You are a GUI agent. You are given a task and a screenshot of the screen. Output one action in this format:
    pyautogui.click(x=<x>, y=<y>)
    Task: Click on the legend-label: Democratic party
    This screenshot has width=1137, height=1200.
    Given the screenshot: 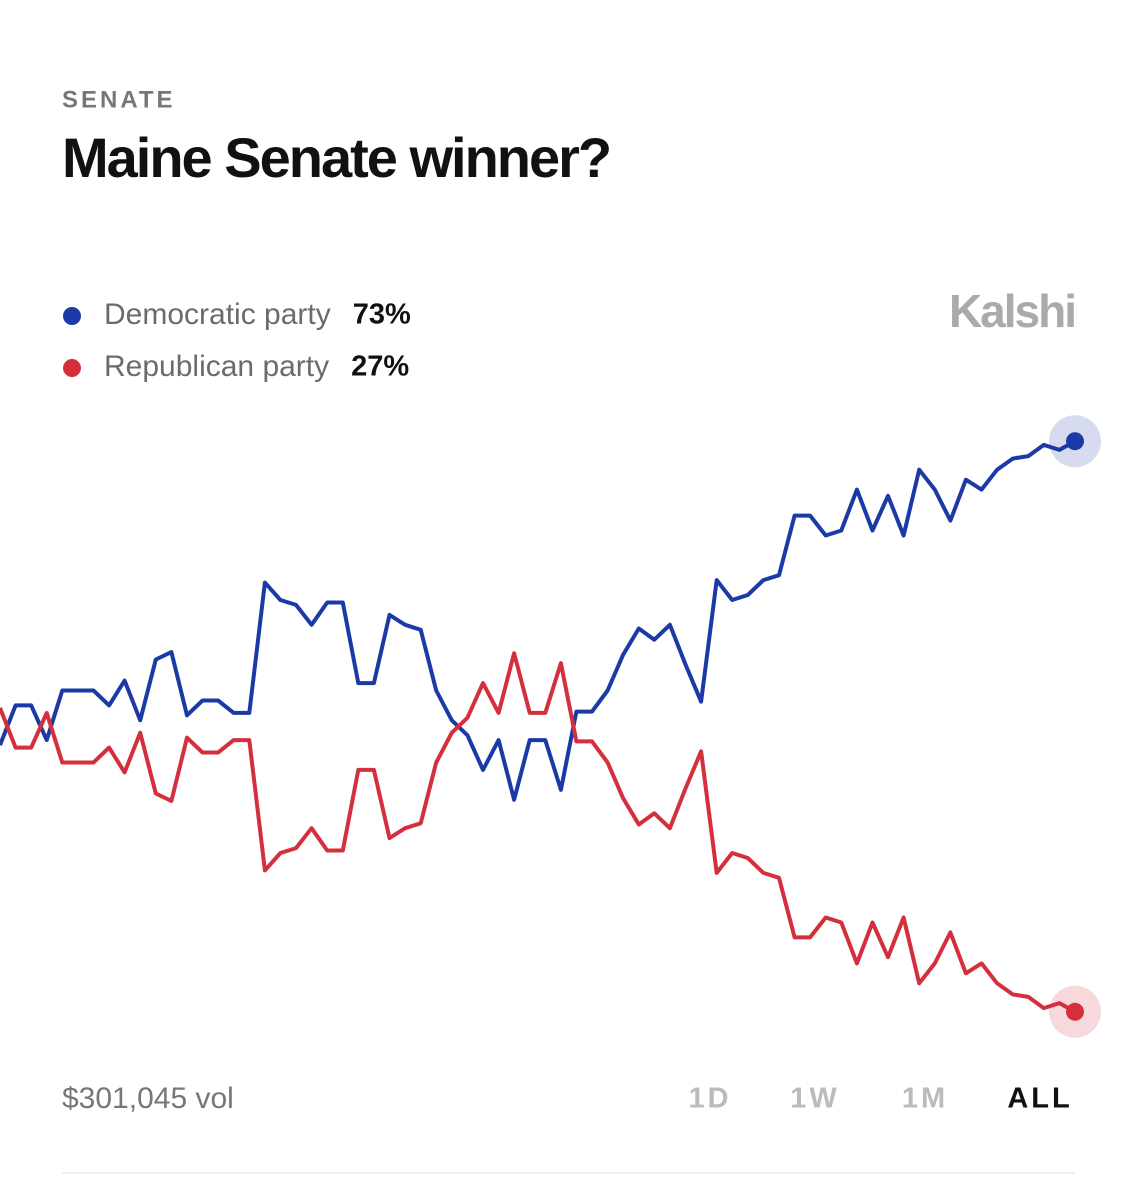 What is the action you would take?
    pyautogui.click(x=217, y=314)
    